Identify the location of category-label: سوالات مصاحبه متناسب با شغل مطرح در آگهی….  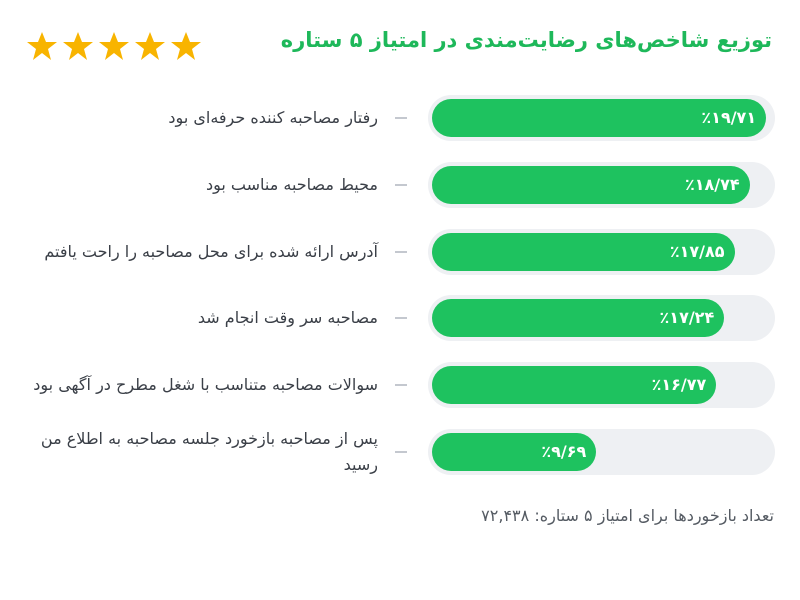
(205, 385).